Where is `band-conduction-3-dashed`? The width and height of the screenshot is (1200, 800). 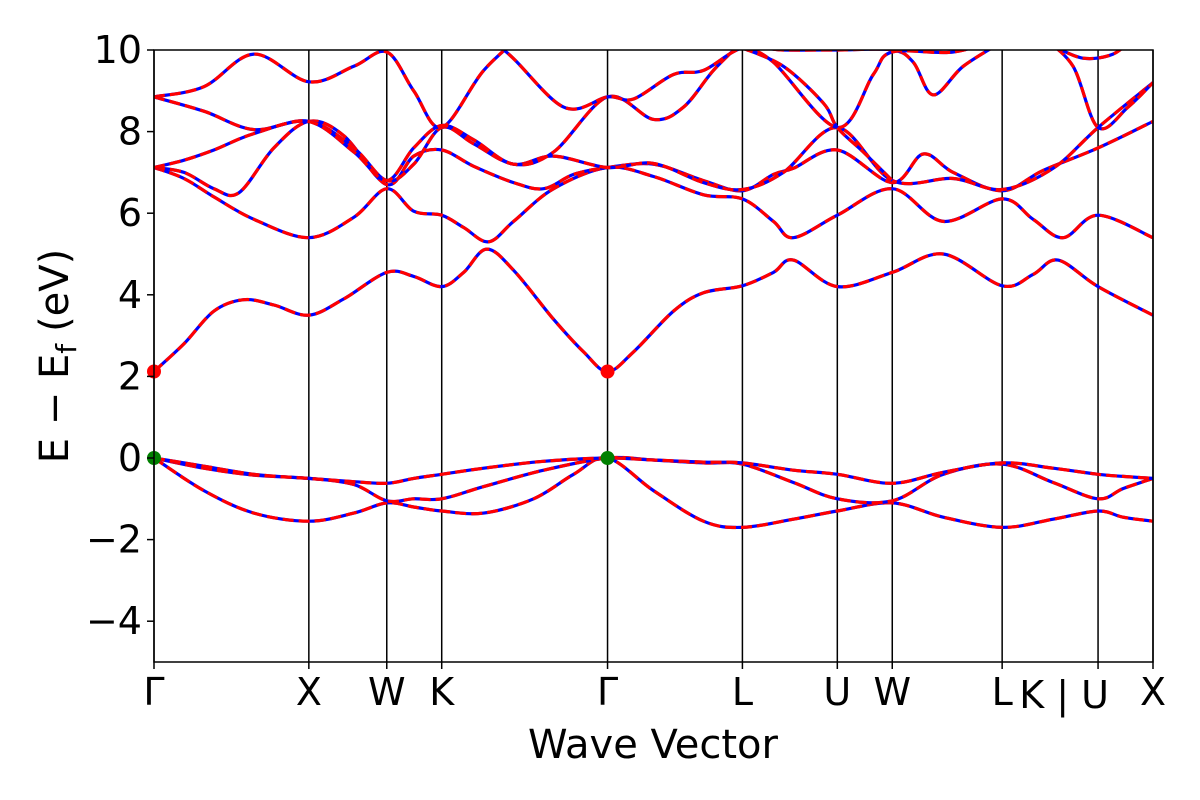 band-conduction-3-dashed is located at coordinates (653, 158).